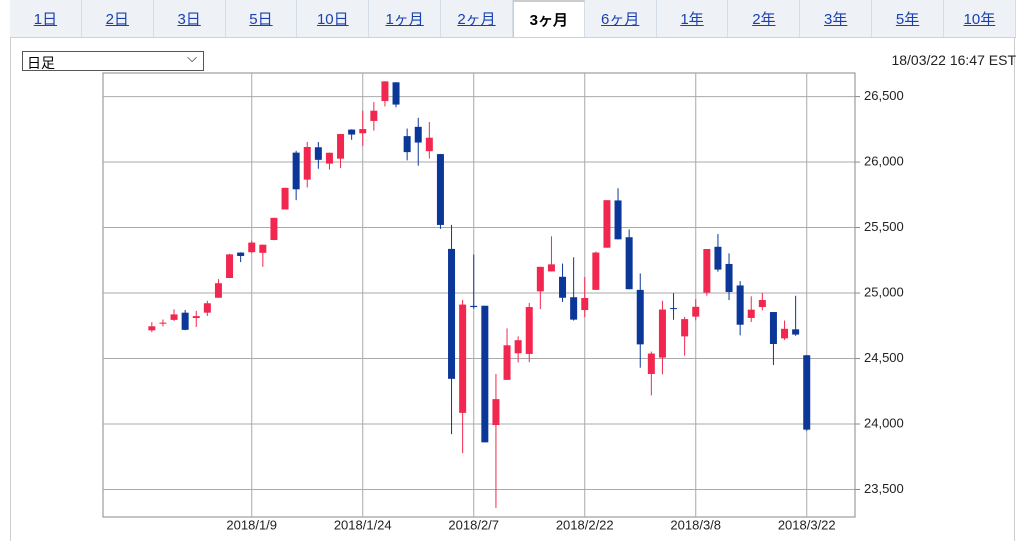  What do you see at coordinates (908, 18) in the screenshot?
I see `period-tab: 5年` at bounding box center [908, 18].